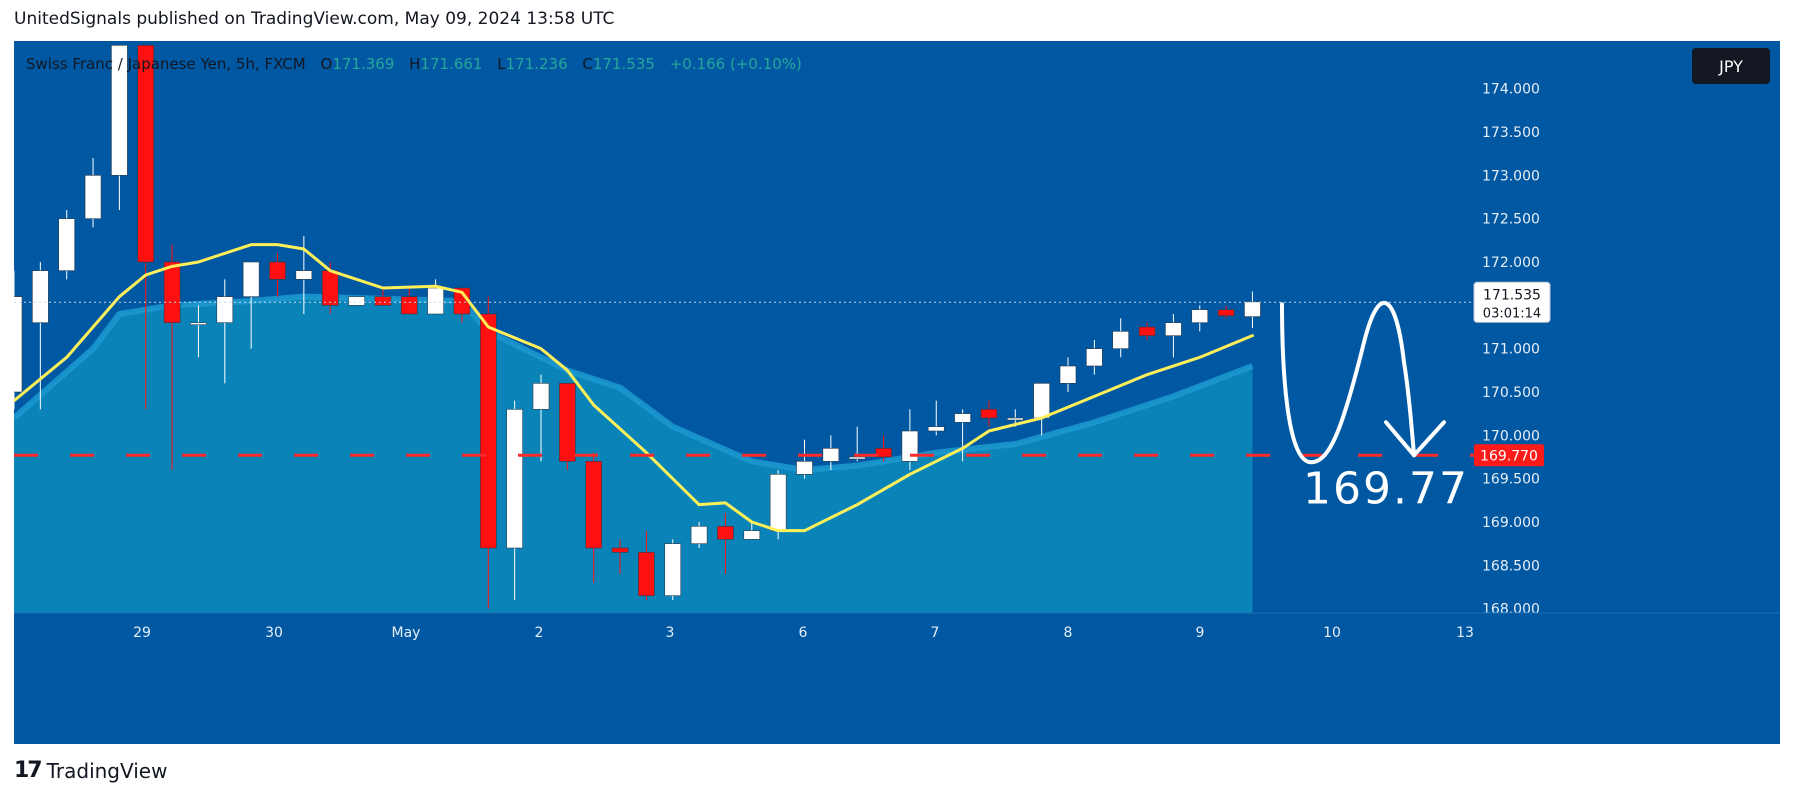  What do you see at coordinates (1511, 90) in the screenshot?
I see `y-tick-label: 174.000` at bounding box center [1511, 90].